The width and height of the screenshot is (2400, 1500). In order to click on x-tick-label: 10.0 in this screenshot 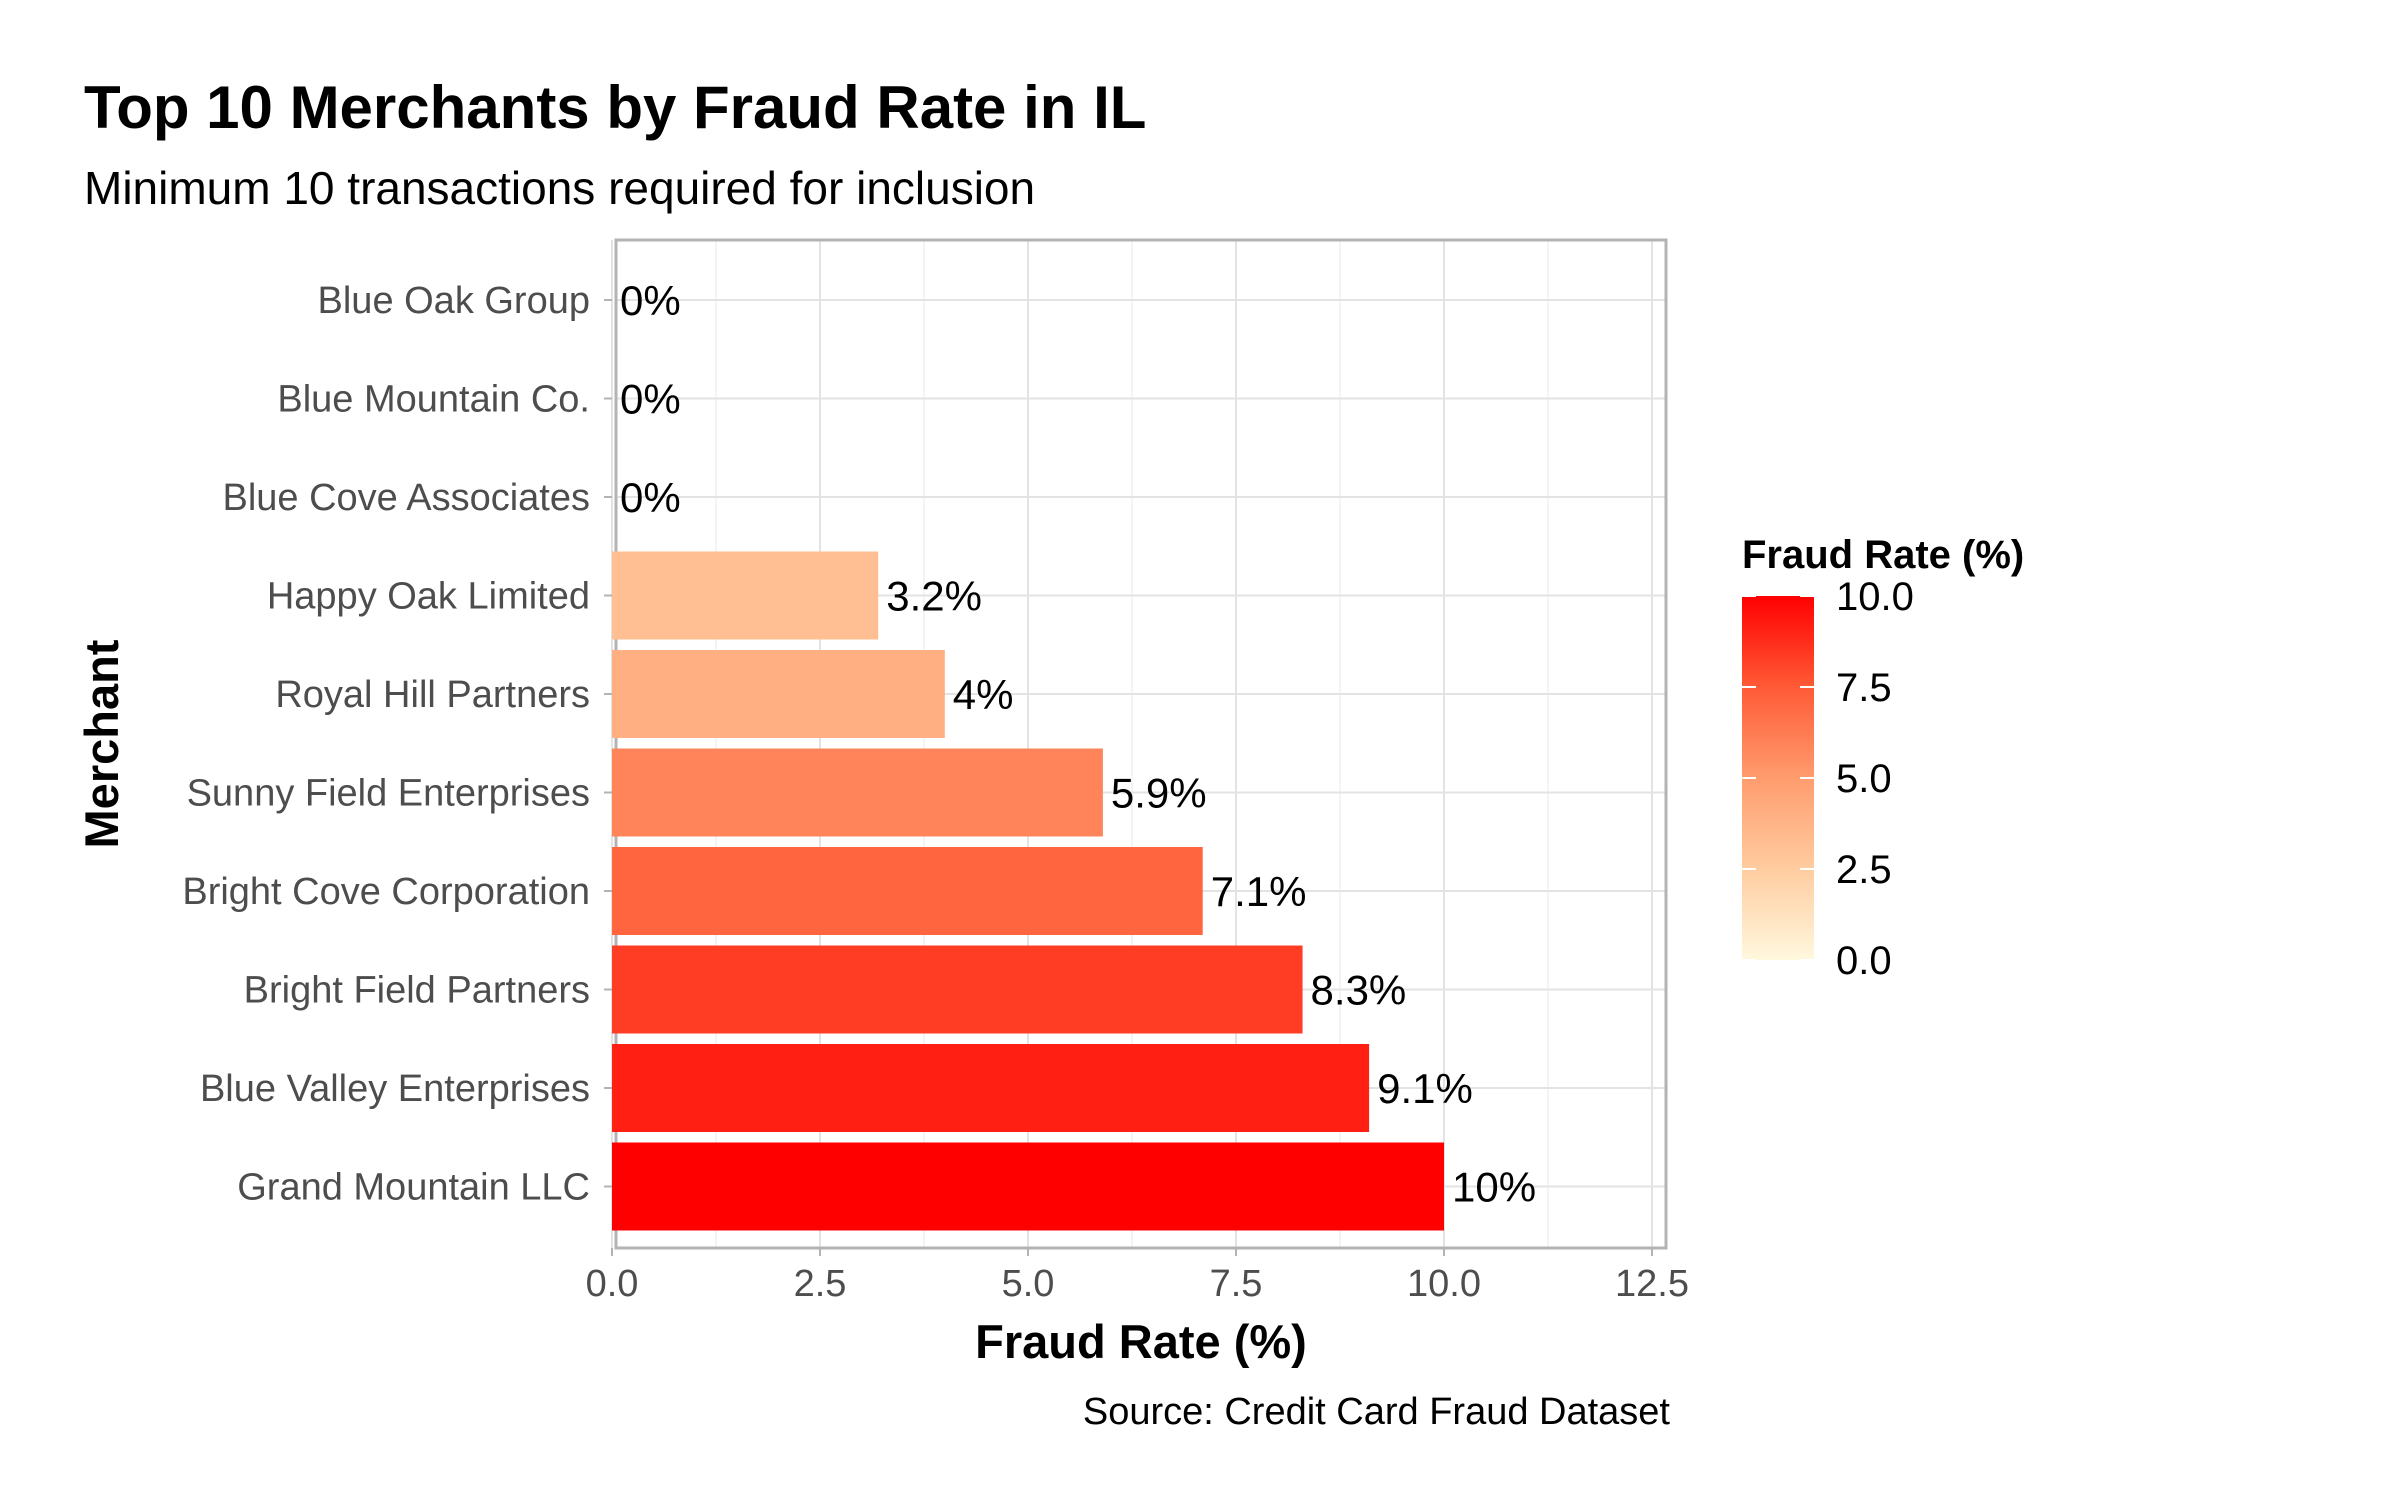, I will do `click(1444, 1284)`.